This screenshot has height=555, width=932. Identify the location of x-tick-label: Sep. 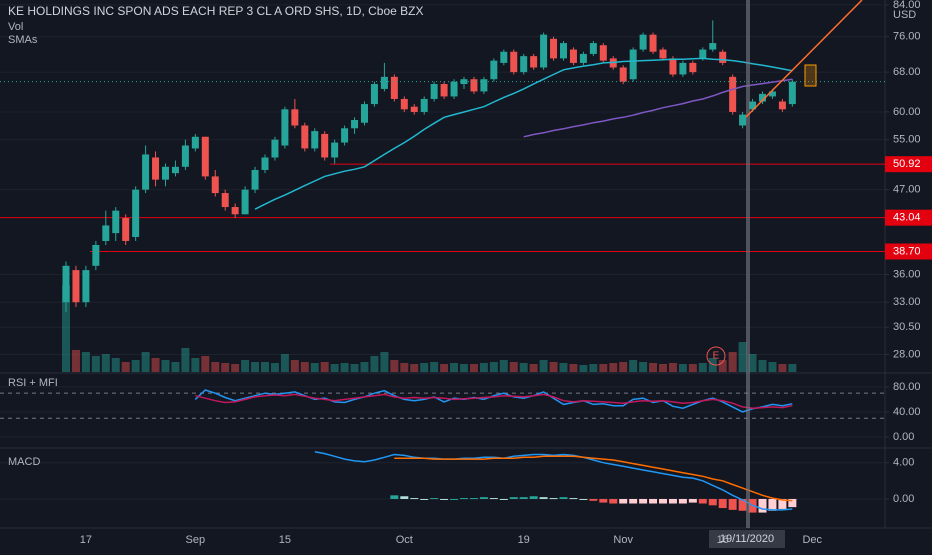
(196, 540).